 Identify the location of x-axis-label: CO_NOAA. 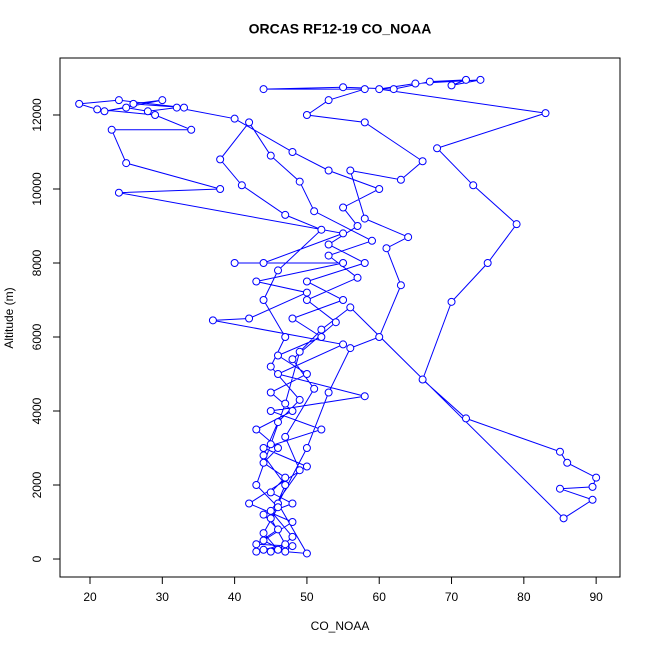
(340, 626).